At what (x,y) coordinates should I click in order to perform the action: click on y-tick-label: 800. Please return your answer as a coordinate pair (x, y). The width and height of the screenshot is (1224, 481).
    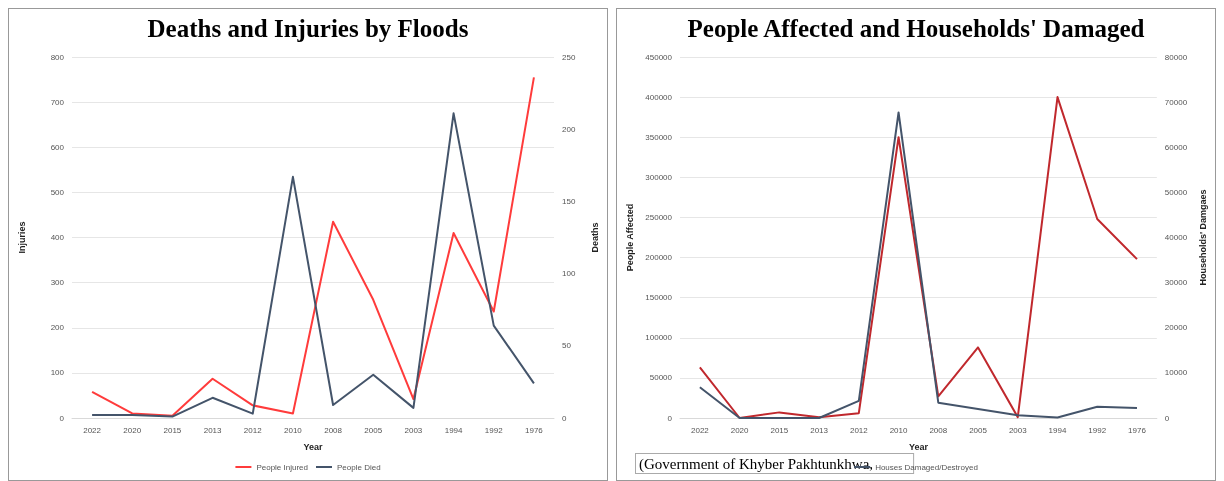
    Looking at the image, I should click on (57, 57).